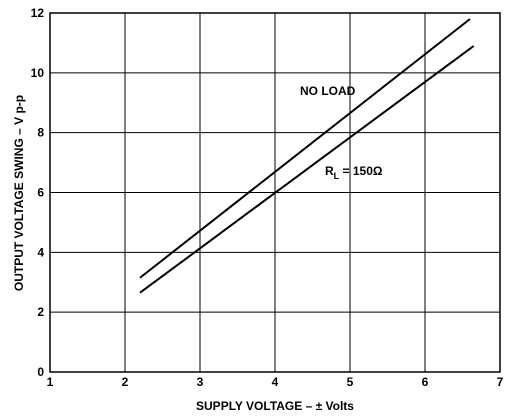 The width and height of the screenshot is (505, 416). I want to click on x-tick-label: 7, so click(500, 382).